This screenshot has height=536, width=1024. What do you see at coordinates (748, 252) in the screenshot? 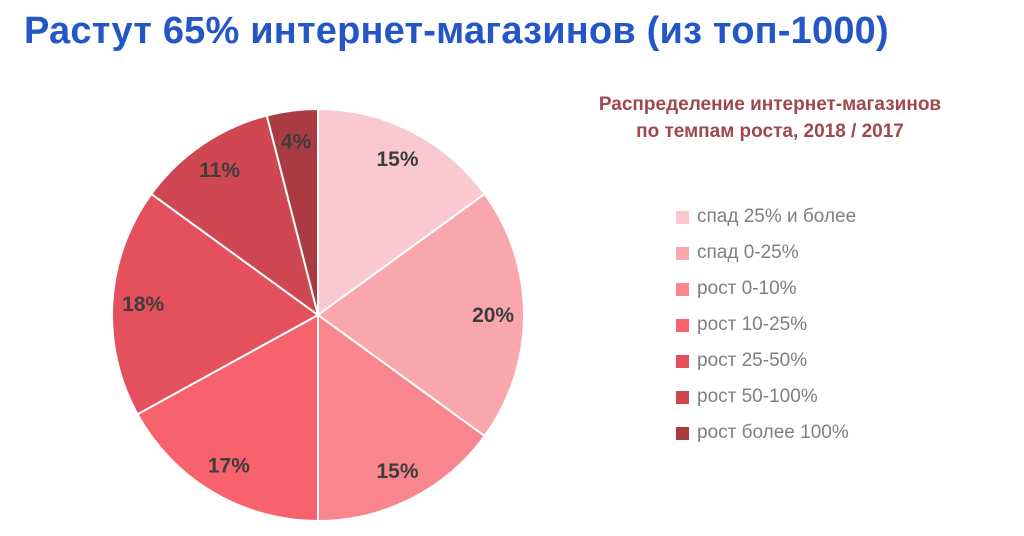
I see `legend-label: спад 0-25%` at bounding box center [748, 252].